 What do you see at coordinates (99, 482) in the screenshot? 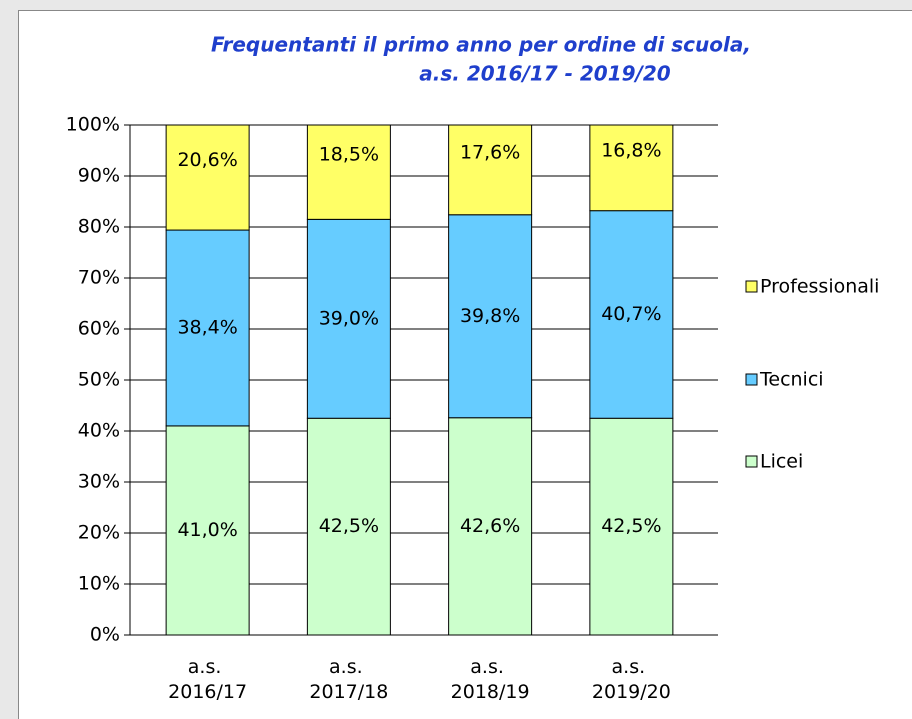
I see `y-tick-label: 30%` at bounding box center [99, 482].